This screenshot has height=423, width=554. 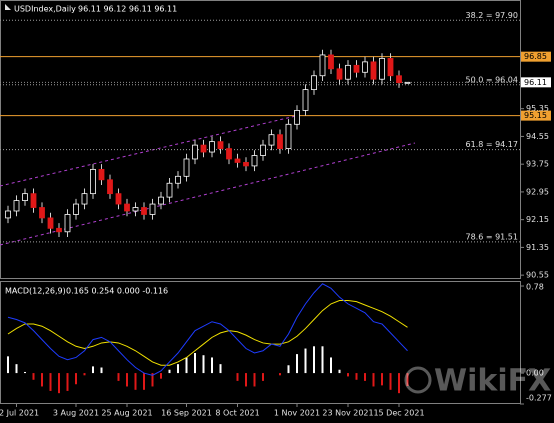 What do you see at coordinates (537, 219) in the screenshot?
I see `y-tick-label: 92.15` at bounding box center [537, 219].